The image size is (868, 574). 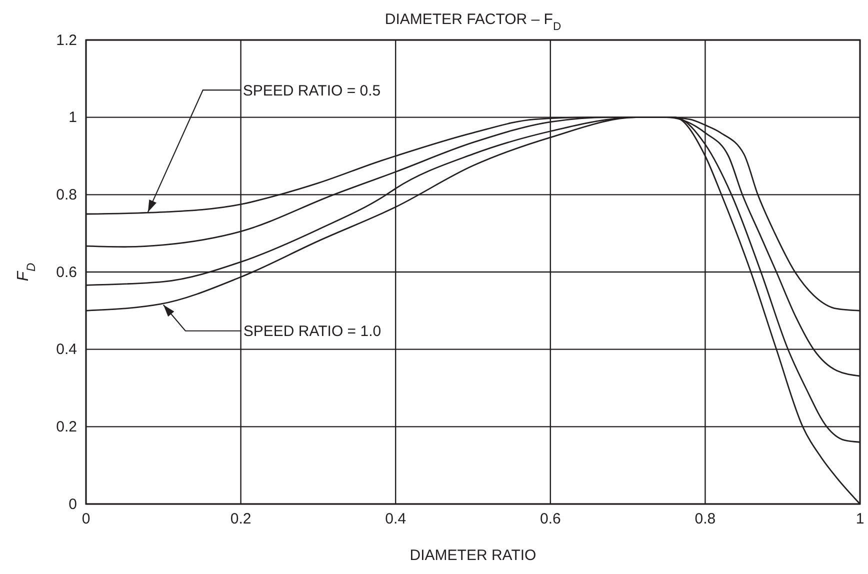 What do you see at coordinates (66, 272) in the screenshot?
I see `y-tick-label: 0.6` at bounding box center [66, 272].